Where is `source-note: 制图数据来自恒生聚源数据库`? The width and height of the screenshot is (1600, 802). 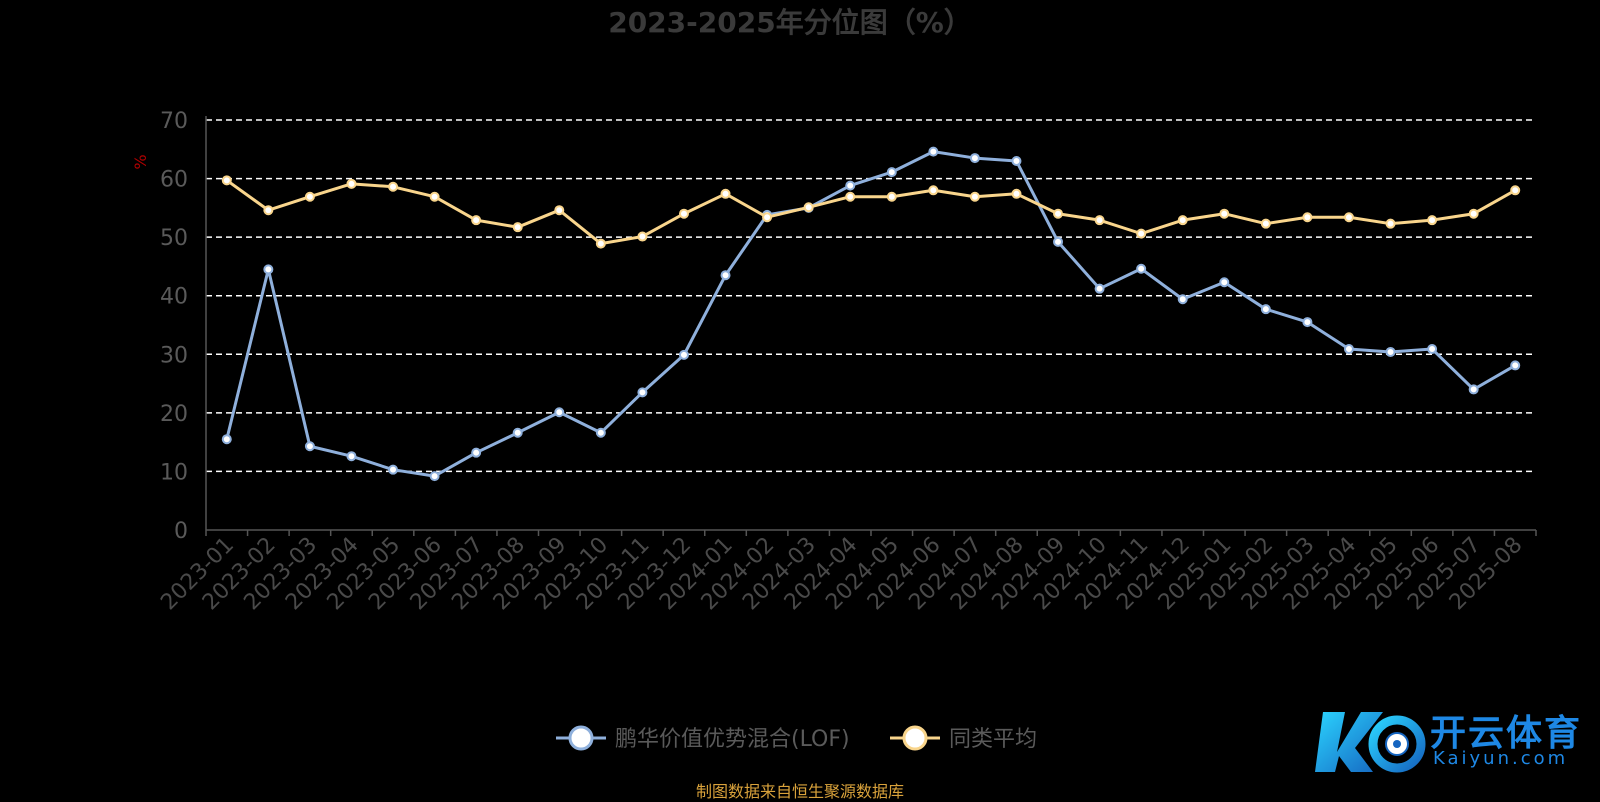
source-note: 制图数据来自恒生聚源数据库 is located at coordinates (799, 791).